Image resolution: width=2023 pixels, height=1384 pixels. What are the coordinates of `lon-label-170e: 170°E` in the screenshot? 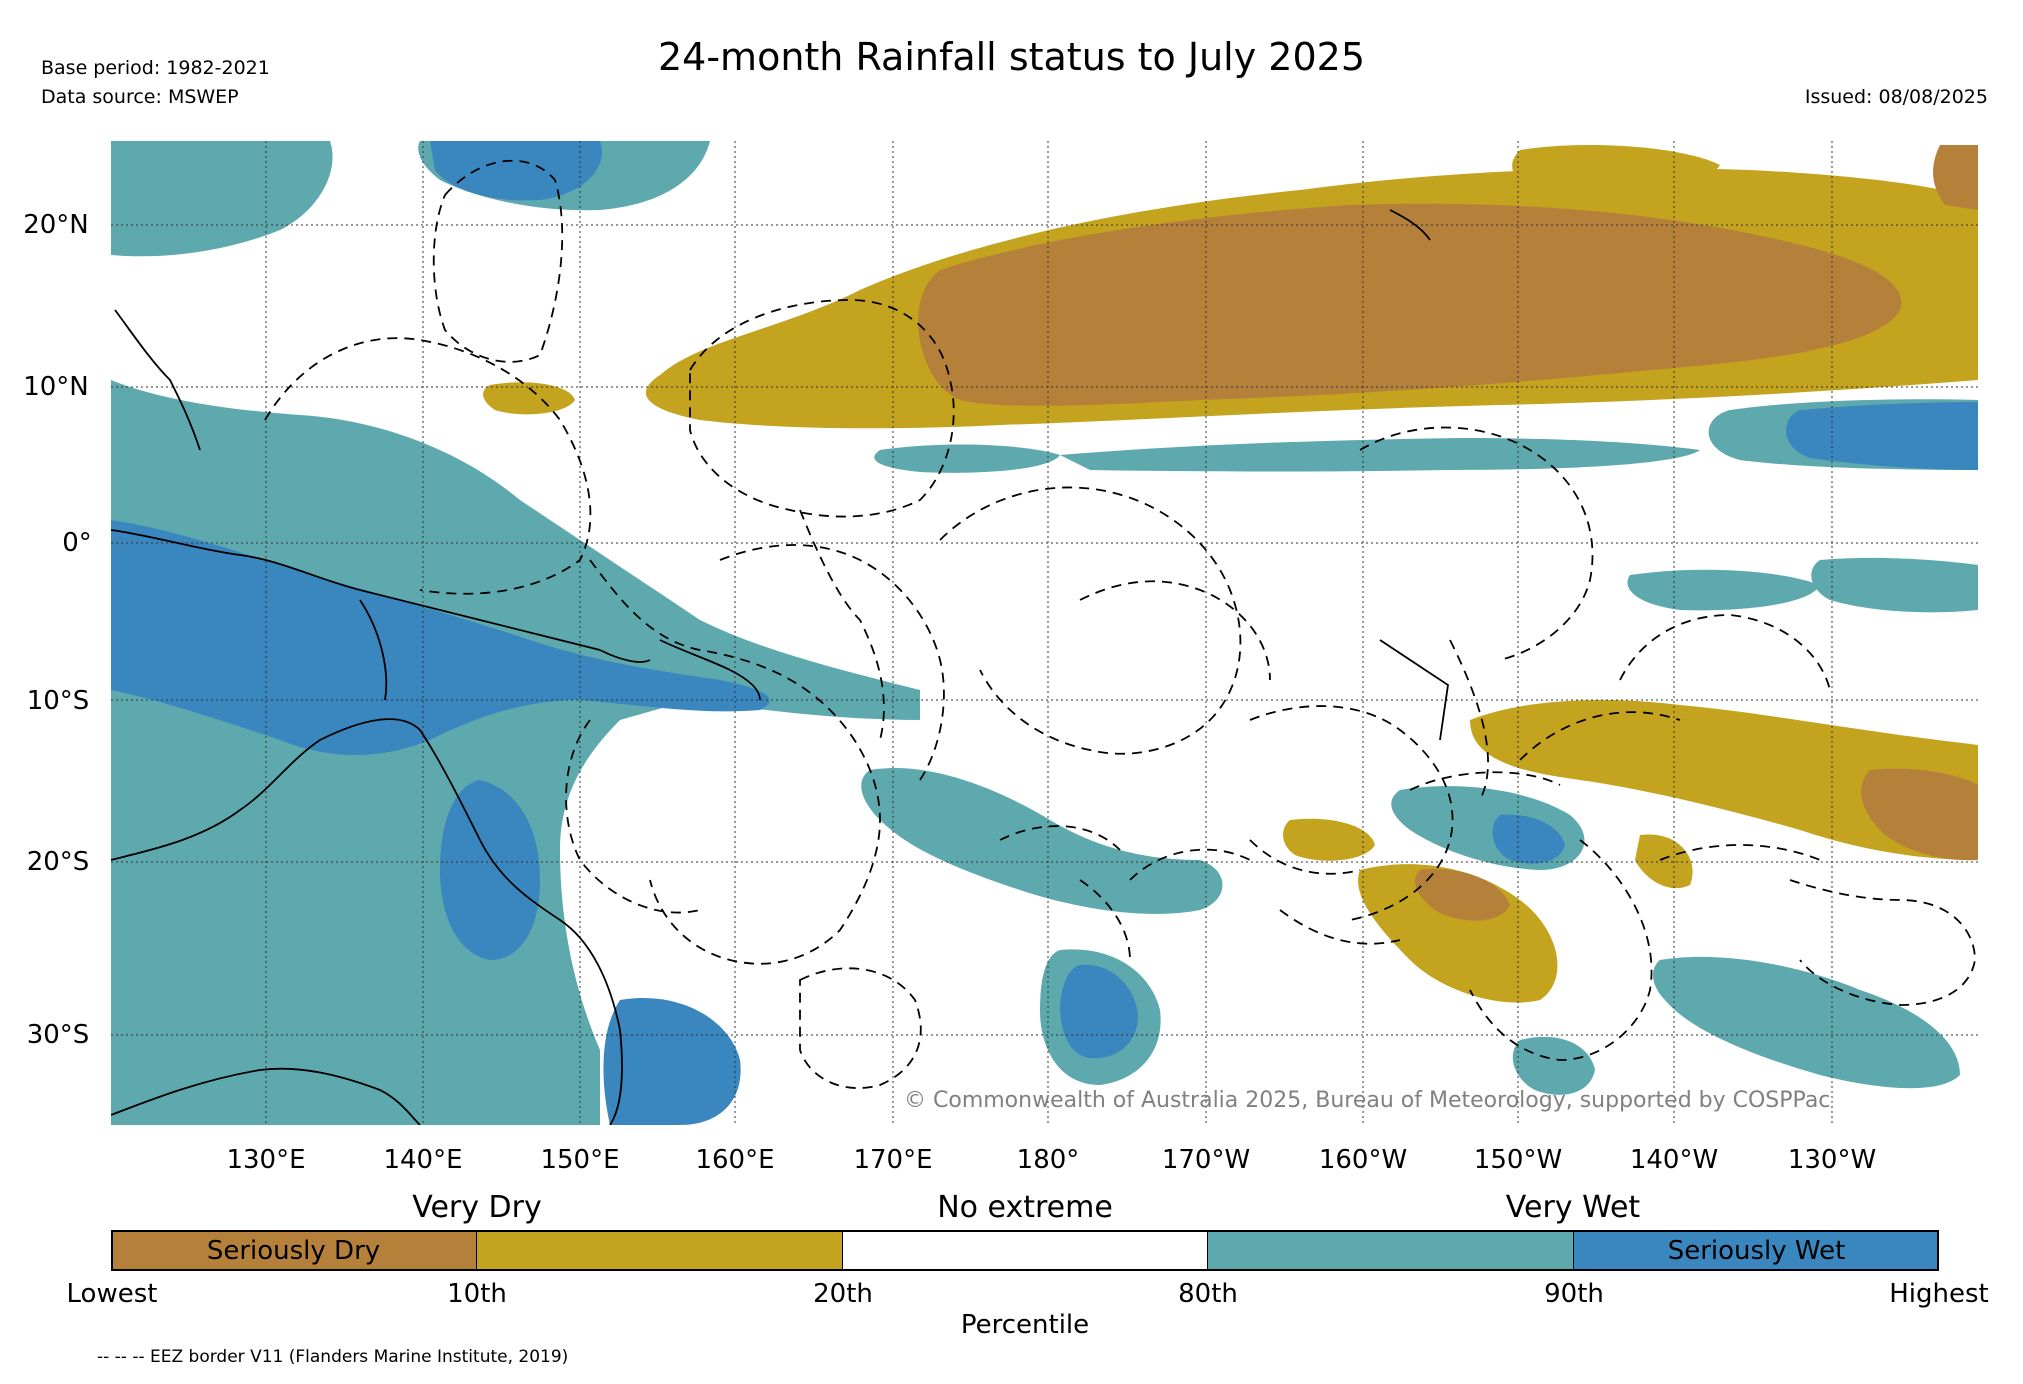 It's located at (893, 1160).